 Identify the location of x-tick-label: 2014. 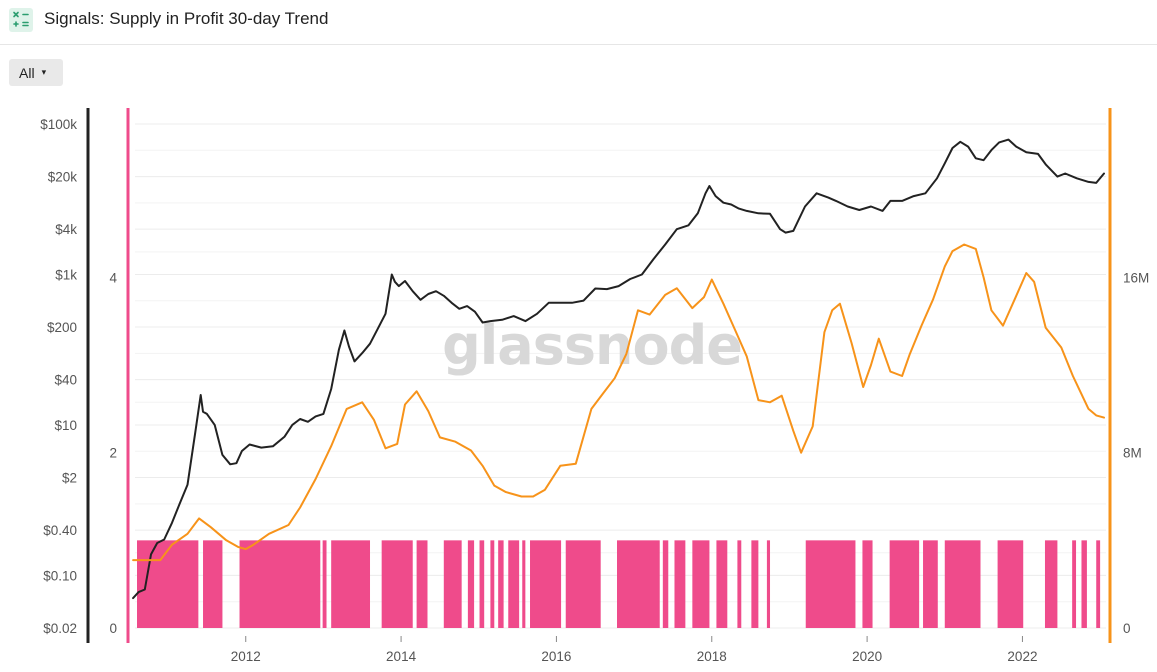
(401, 656).